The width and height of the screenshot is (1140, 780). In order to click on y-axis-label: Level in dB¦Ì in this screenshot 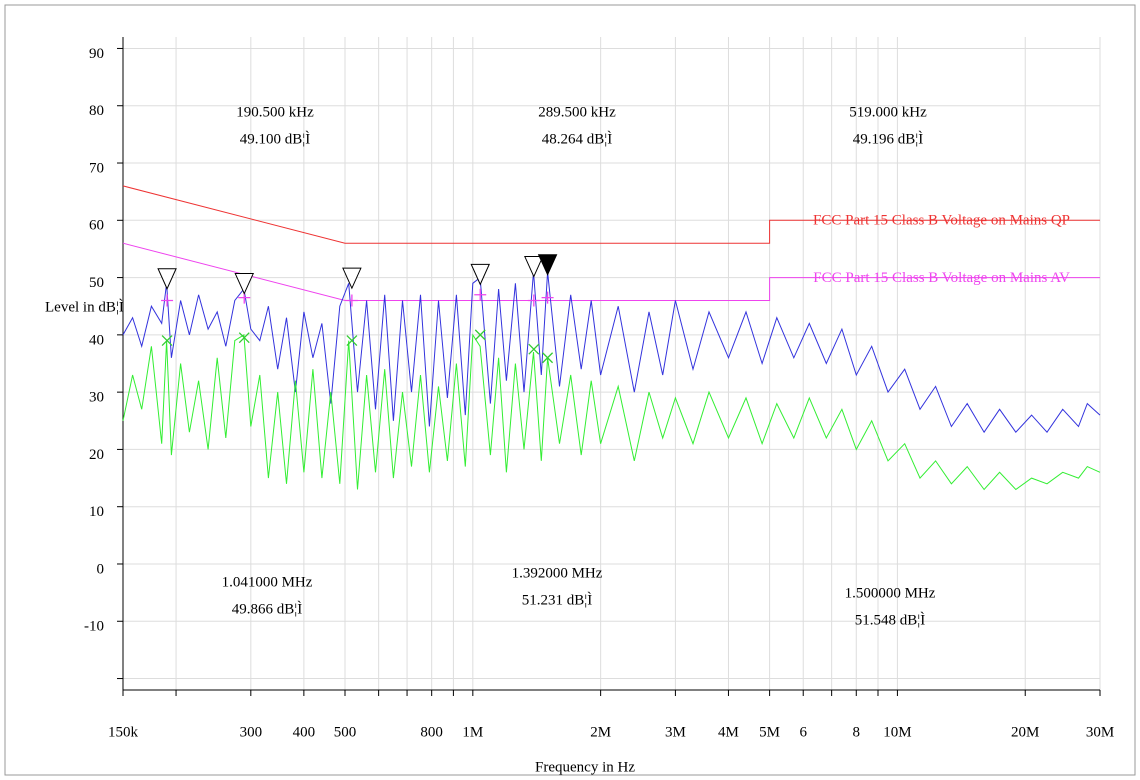, I will do `click(84, 306)`.